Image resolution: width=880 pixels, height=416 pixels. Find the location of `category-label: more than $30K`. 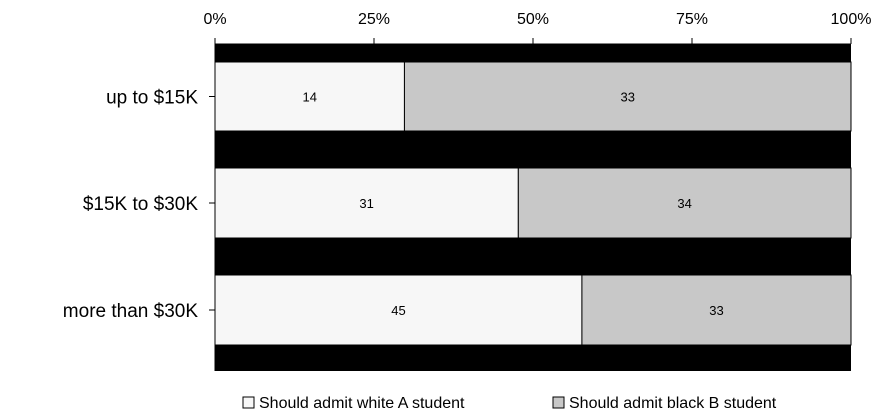

category-label: more than $30K is located at coordinates (131, 311).